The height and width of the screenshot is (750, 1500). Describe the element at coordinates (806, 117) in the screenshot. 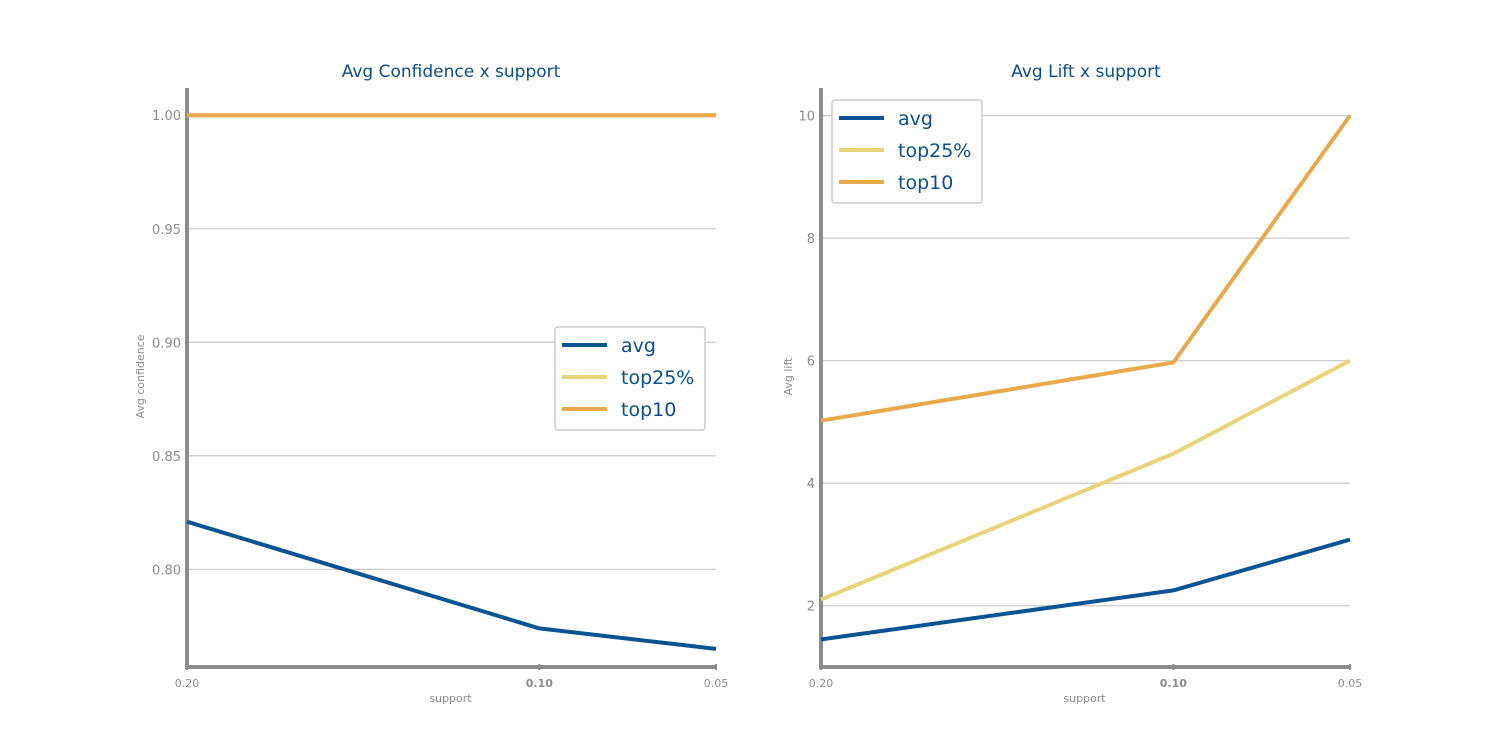

I see `y-tick-label: 10` at that location.